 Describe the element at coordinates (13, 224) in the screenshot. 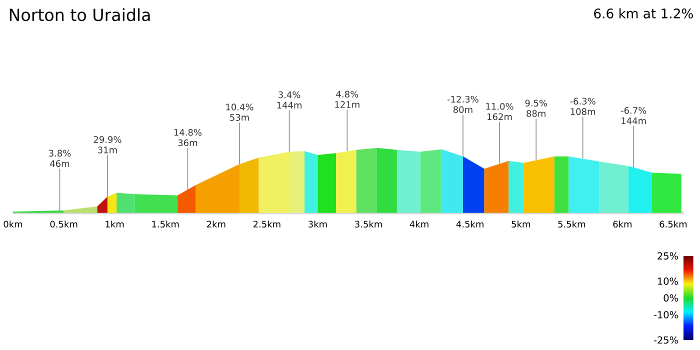

I see `x-tick-label: 0km` at that location.